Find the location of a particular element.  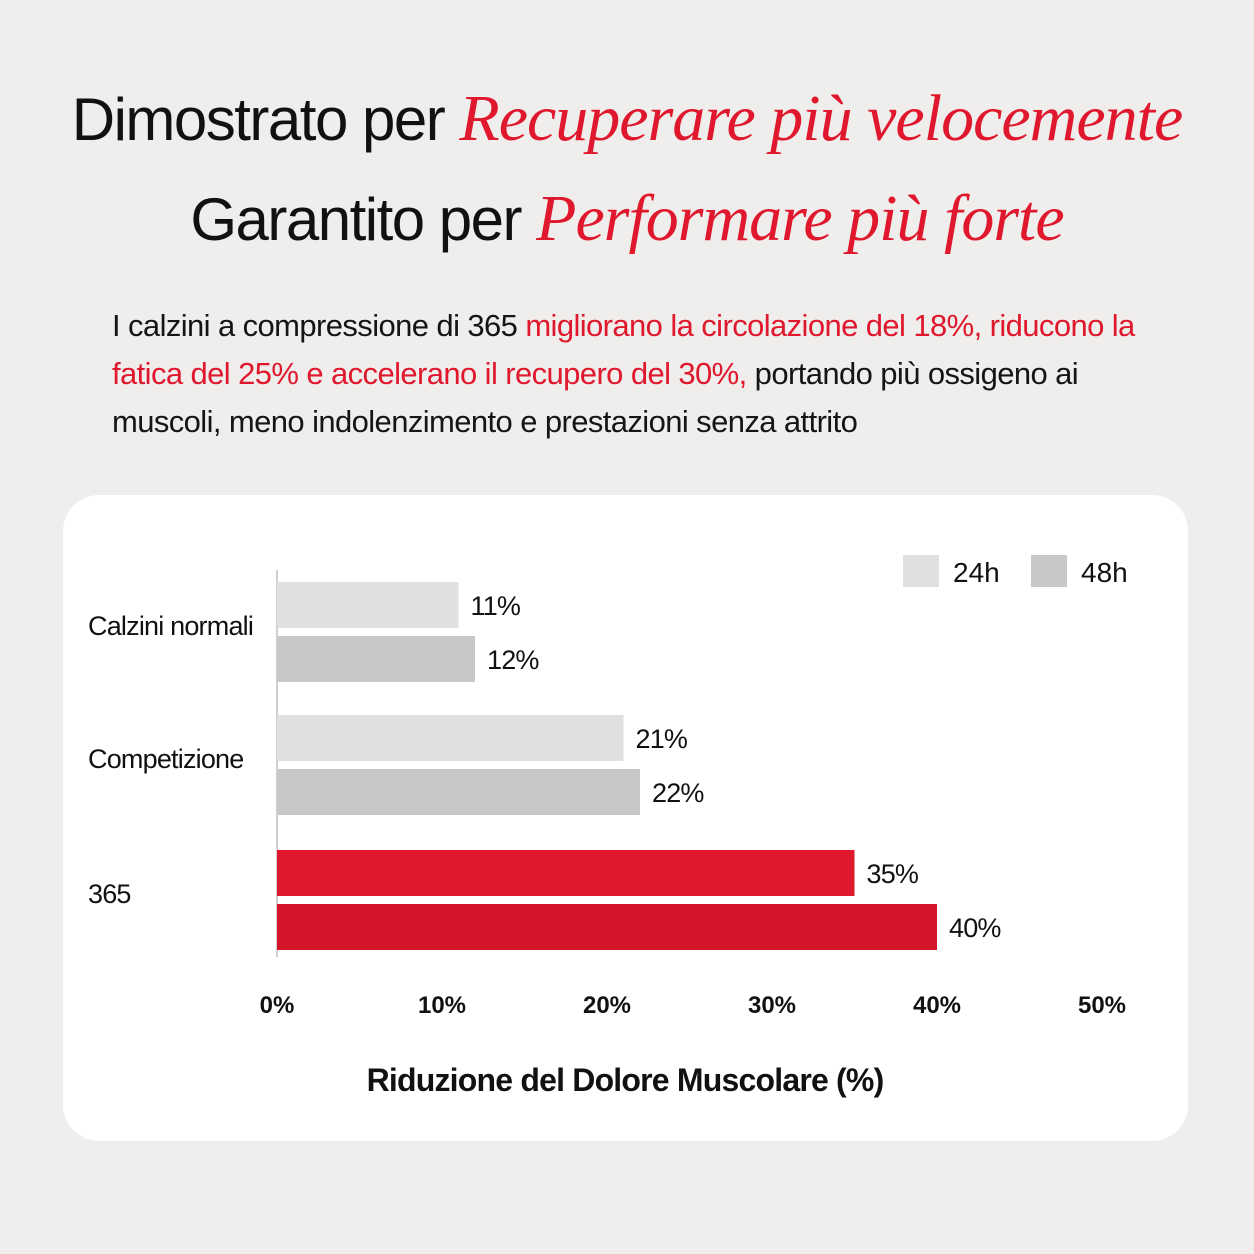

headline-line-2: Garantito per Performare più forte is located at coordinates (627, 219).